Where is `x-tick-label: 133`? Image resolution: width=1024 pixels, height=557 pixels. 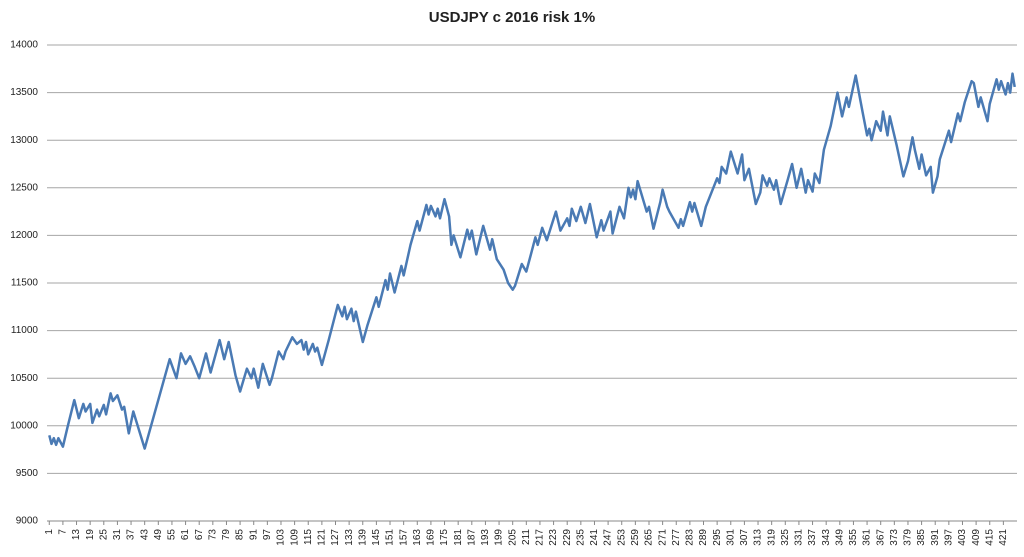
x-tick-label: 133 is located at coordinates (349, 537).